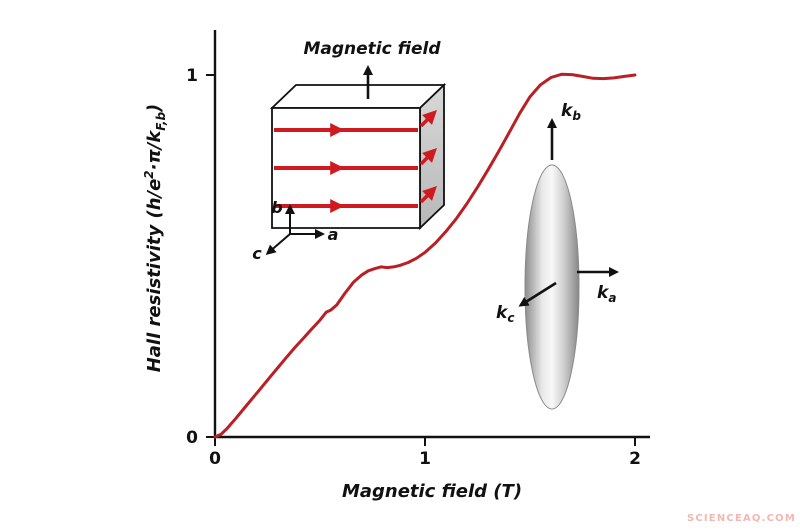 This screenshot has height=530, width=800. What do you see at coordinates (358, 96) in the screenshot?
I see `cube-top-face` at bounding box center [358, 96].